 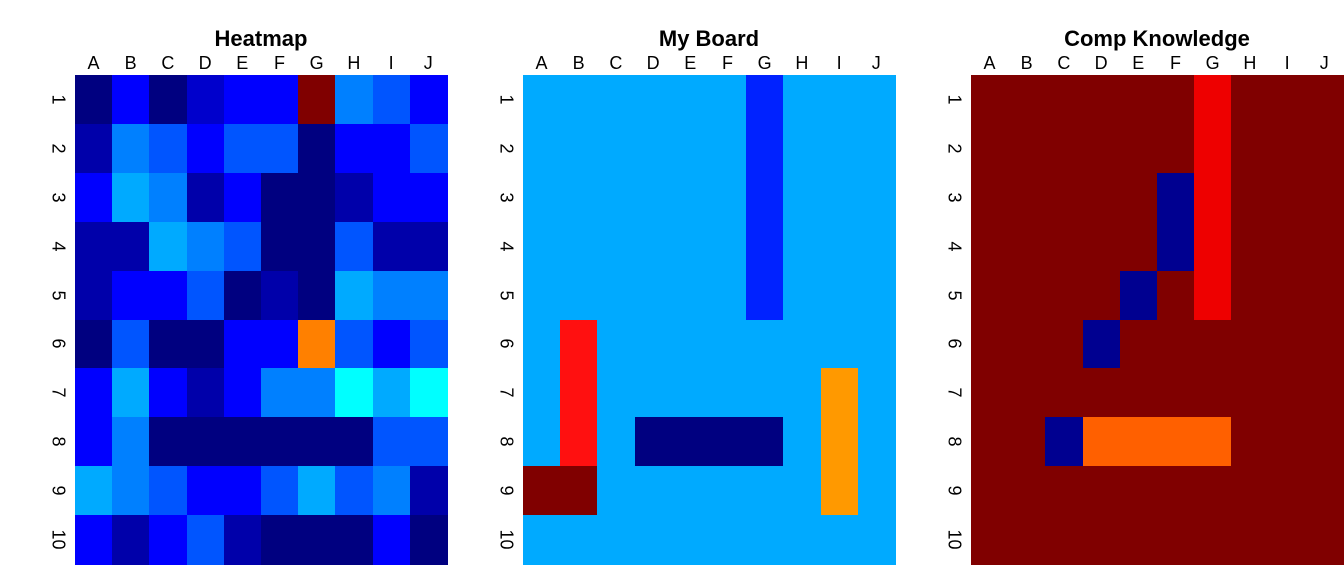 I want to click on cell-B10, so click(x=1027, y=540).